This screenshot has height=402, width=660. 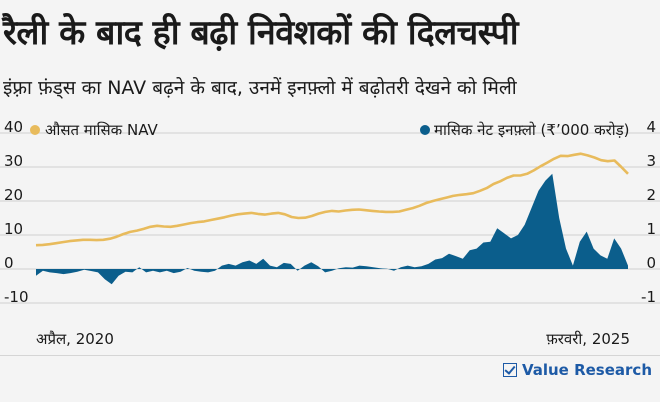 I want to click on brand-logo: Value Research, so click(x=577, y=370).